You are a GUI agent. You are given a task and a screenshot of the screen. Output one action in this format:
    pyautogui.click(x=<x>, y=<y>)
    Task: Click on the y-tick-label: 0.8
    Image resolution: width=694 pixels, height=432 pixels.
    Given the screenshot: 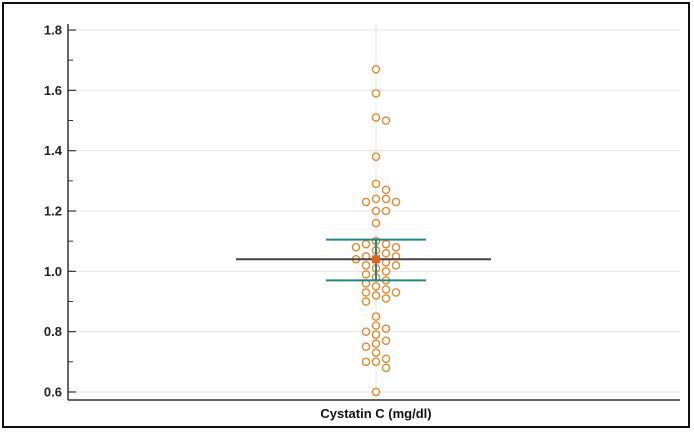 What is the action you would take?
    pyautogui.click(x=53, y=331)
    